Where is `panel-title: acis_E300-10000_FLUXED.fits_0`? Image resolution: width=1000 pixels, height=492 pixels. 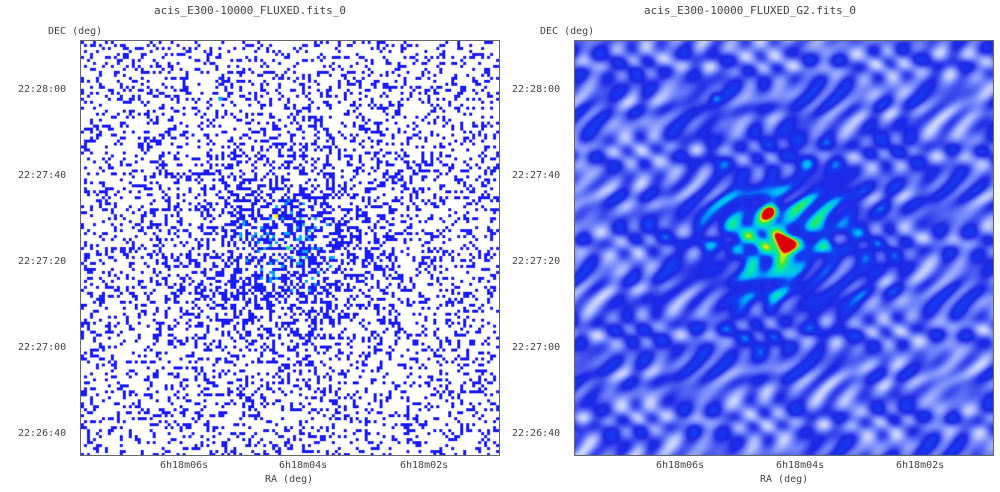 panel-title: acis_E300-10000_FLUXED.fits_0 is located at coordinates (250, 10).